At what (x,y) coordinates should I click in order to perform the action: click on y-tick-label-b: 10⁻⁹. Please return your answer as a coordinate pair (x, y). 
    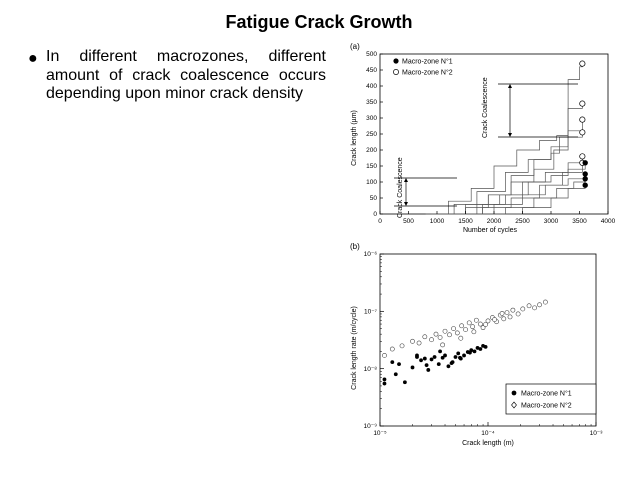
    Looking at the image, I should click on (371, 426).